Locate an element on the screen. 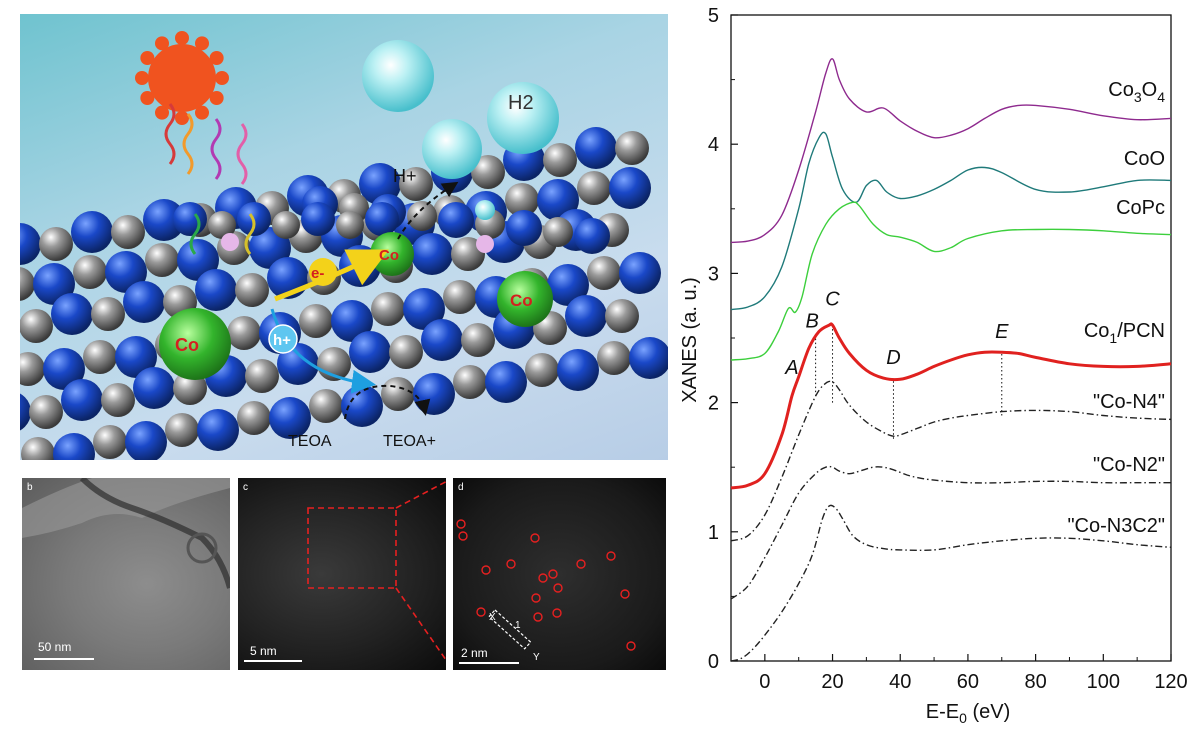 This screenshot has width=1202, height=734. series-label: CoPc is located at coordinates (1140, 208).